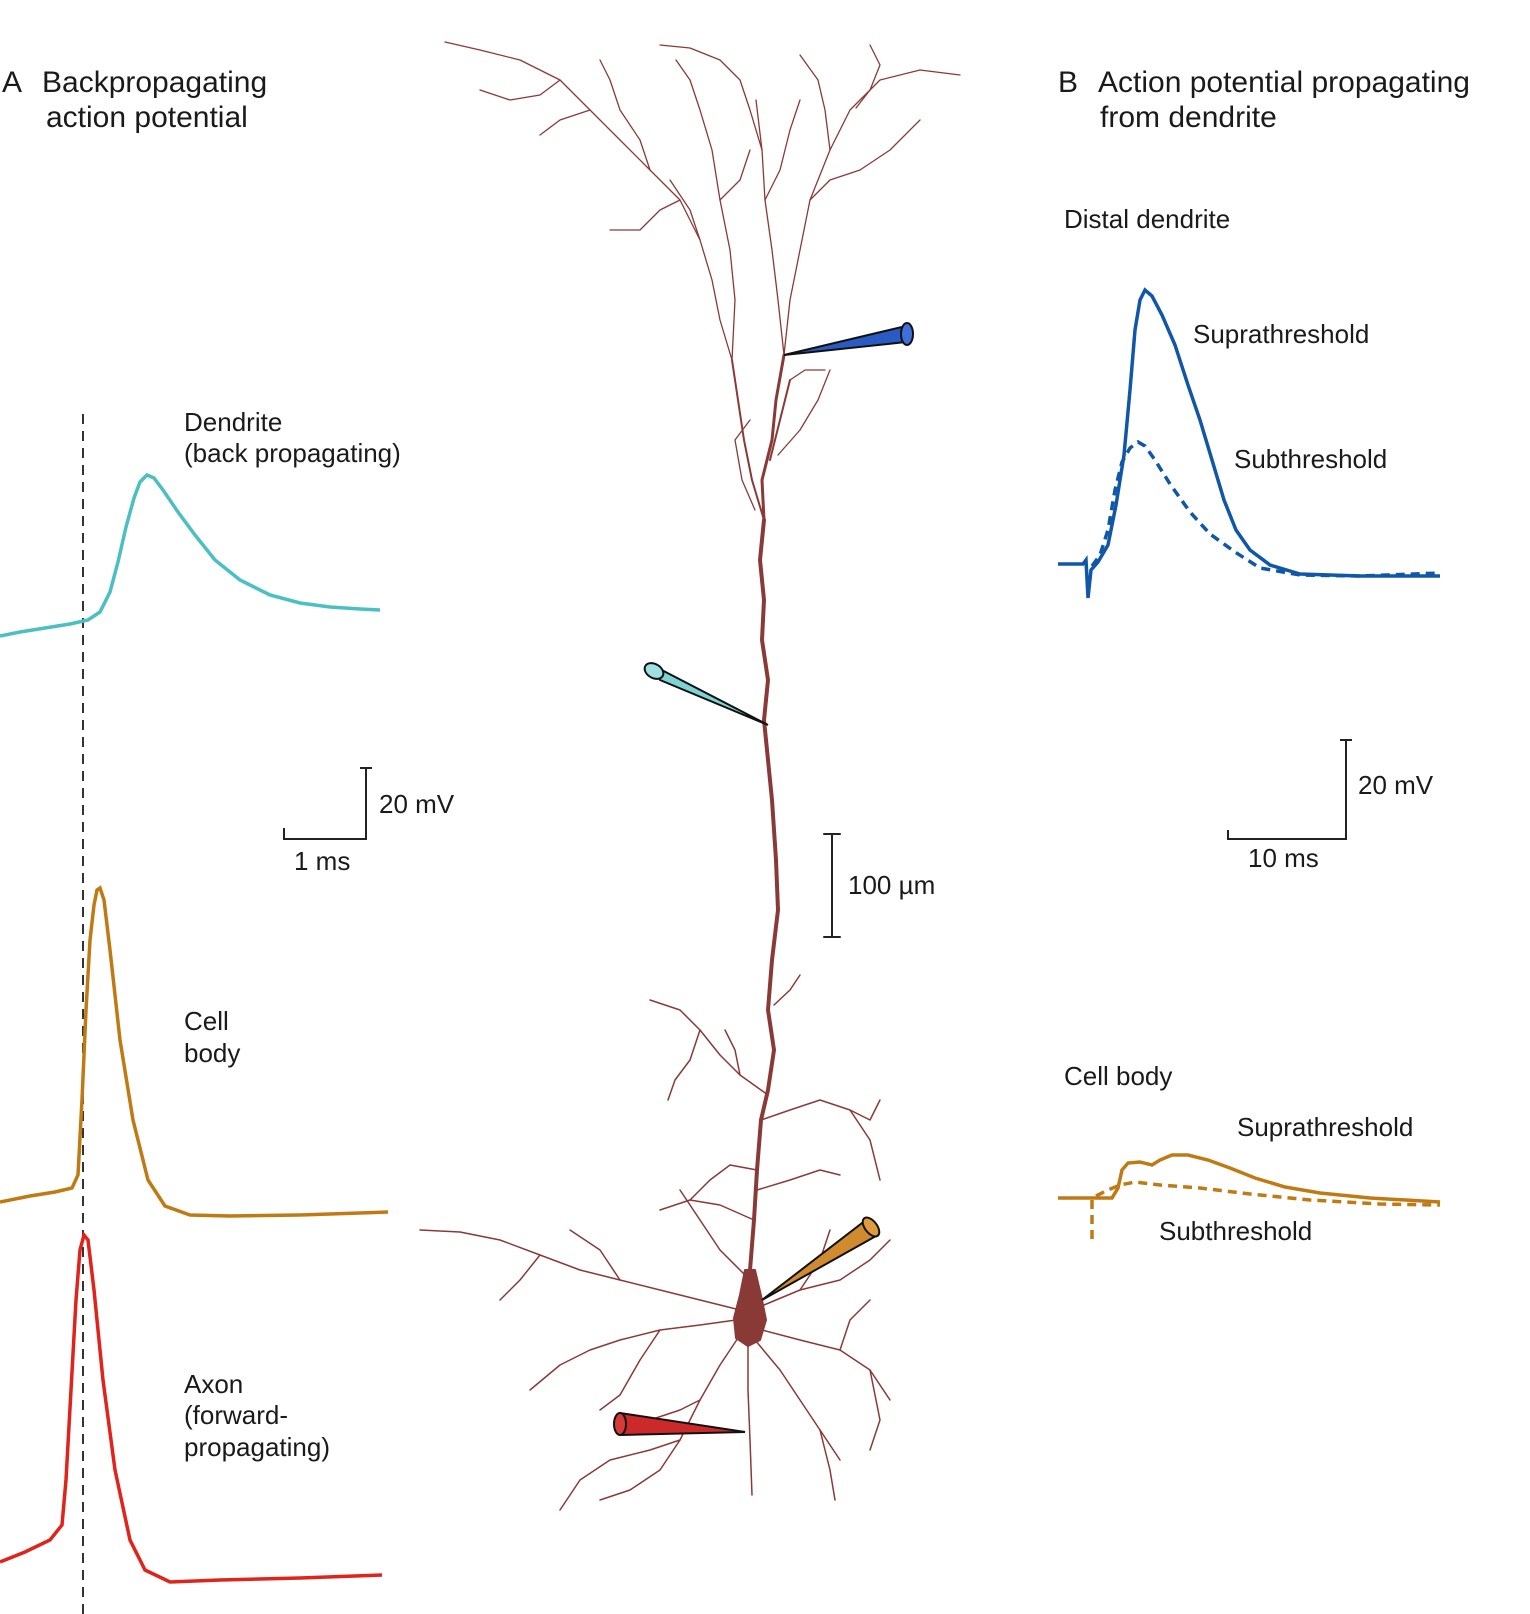 The height and width of the screenshot is (1614, 1530). Describe the element at coordinates (369, 821) in the screenshot. I see `scale-bar-a: 20 mV 1 ms` at that location.